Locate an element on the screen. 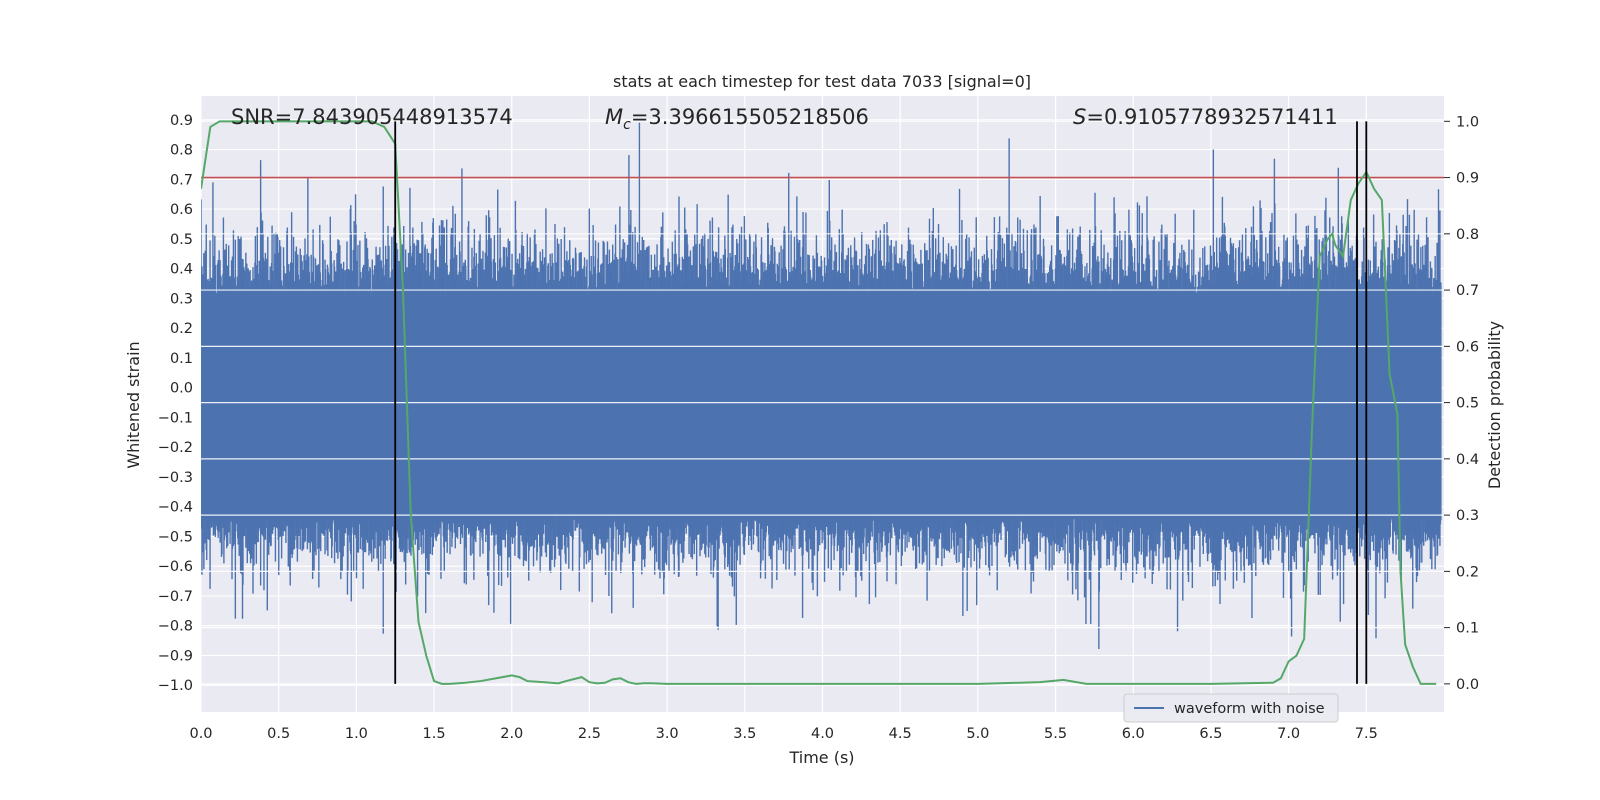 This screenshot has width=1600, height=800. y-right-tick-label: 0.4 is located at coordinates (1467, 460).